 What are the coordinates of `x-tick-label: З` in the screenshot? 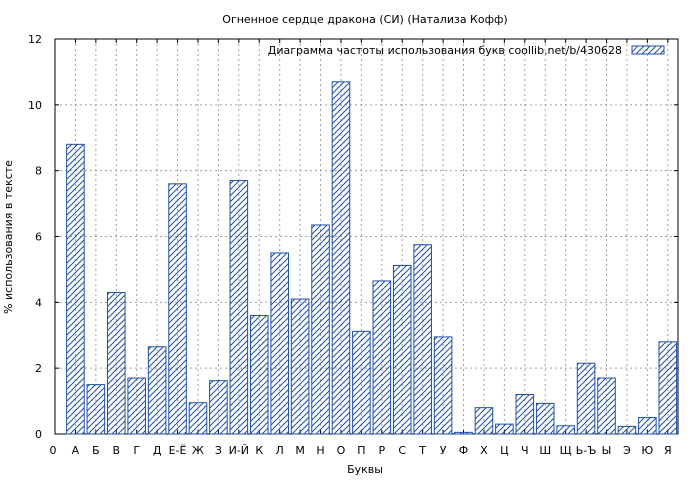 It's located at (218, 450).